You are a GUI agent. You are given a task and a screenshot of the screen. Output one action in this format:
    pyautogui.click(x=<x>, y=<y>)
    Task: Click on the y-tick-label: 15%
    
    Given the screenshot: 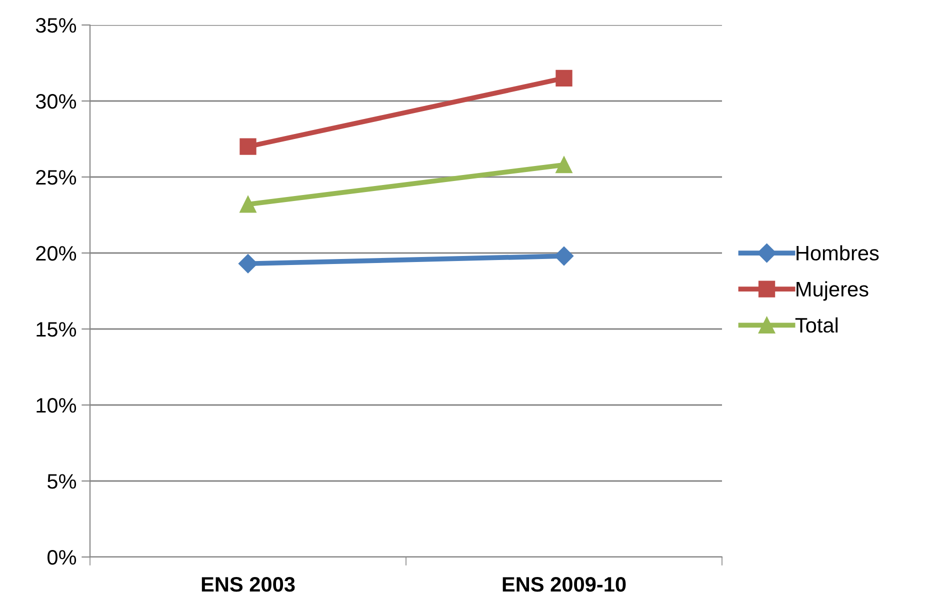 What is the action you would take?
    pyautogui.click(x=56, y=329)
    